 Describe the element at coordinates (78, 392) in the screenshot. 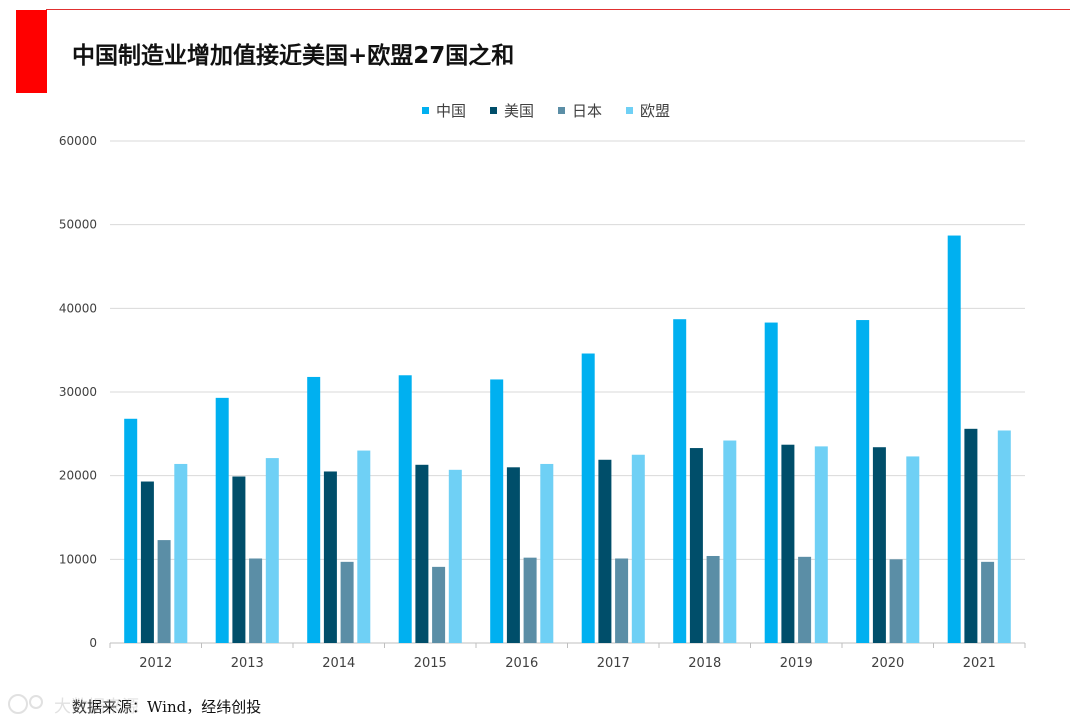

I see `y-tick-label: 30000` at that location.